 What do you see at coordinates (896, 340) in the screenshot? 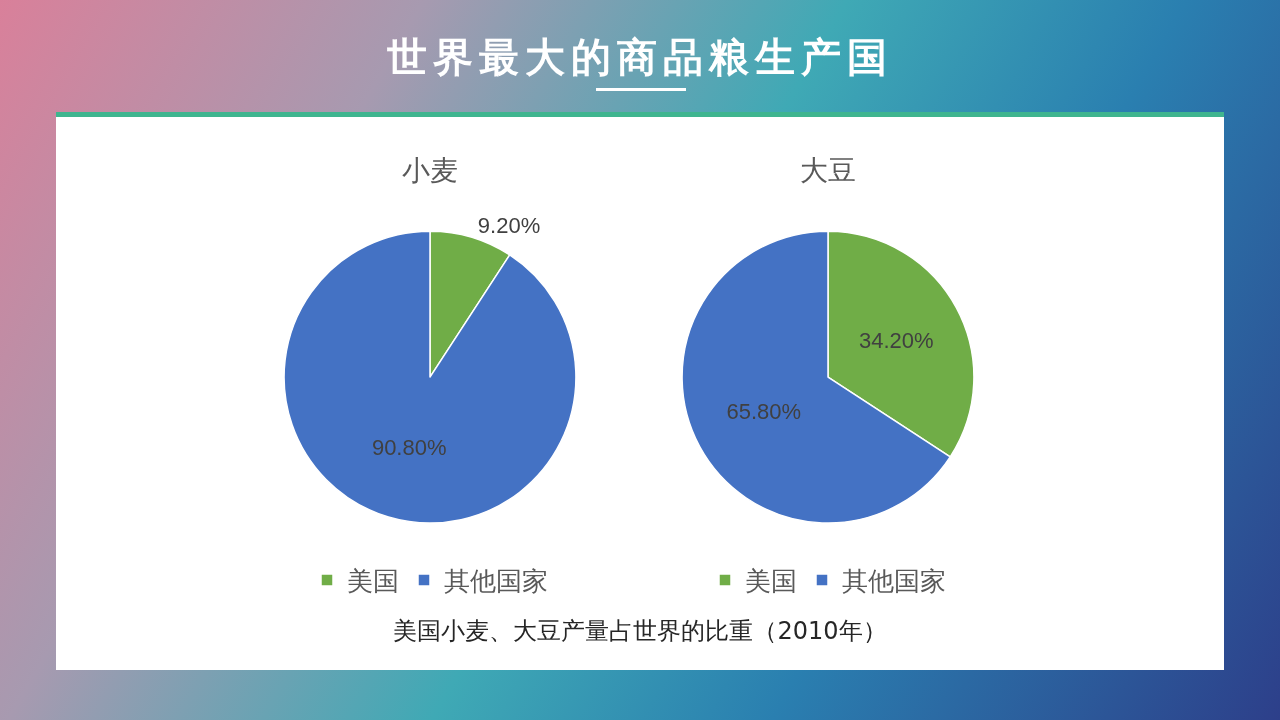
I see `data-label: 34.20%` at bounding box center [896, 340].